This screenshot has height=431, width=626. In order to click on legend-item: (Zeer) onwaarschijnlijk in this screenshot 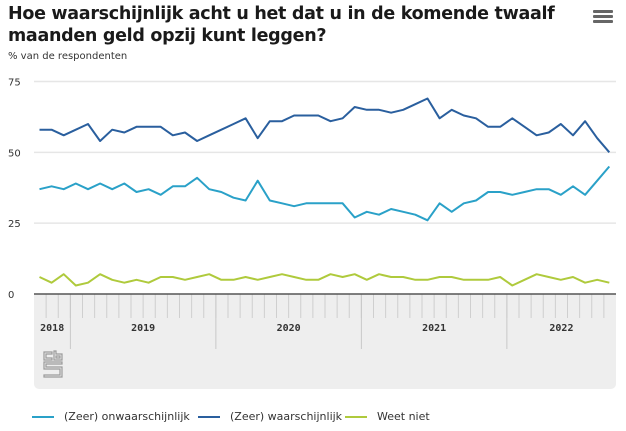, I will do `click(111, 416)`.